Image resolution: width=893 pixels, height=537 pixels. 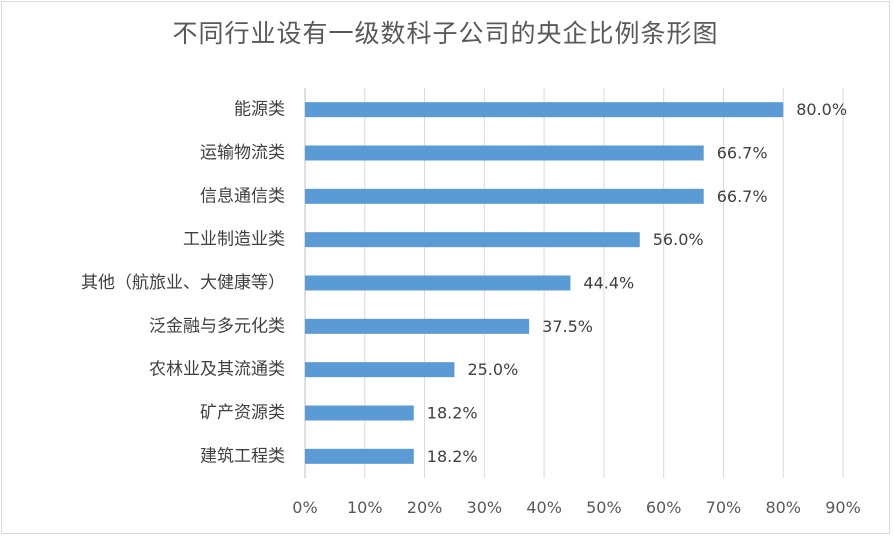 What do you see at coordinates (843, 507) in the screenshot?
I see `x-tick-label: 90%` at bounding box center [843, 507].